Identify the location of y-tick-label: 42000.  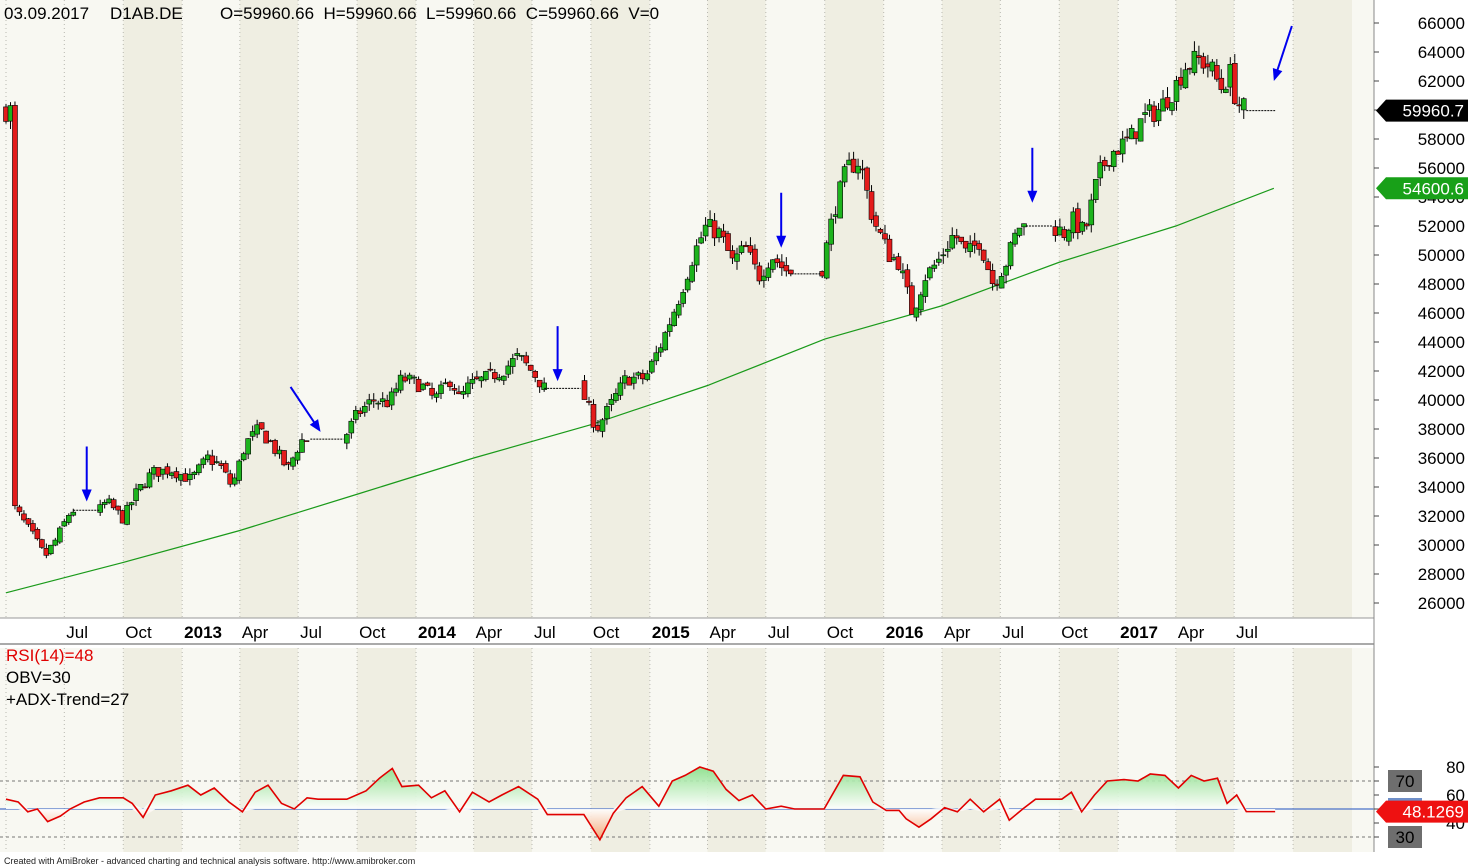
(1441, 371).